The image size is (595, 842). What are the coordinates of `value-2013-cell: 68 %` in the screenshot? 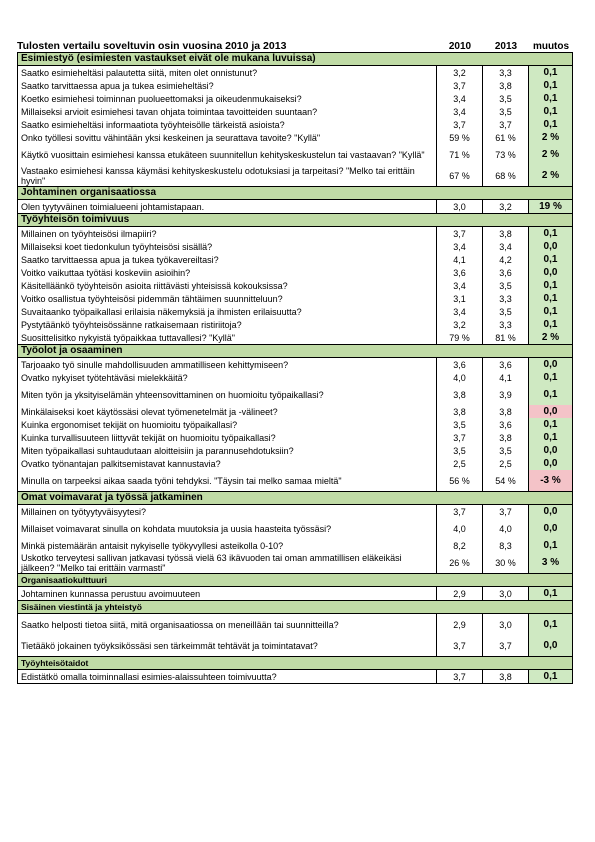 It's located at (505, 176).